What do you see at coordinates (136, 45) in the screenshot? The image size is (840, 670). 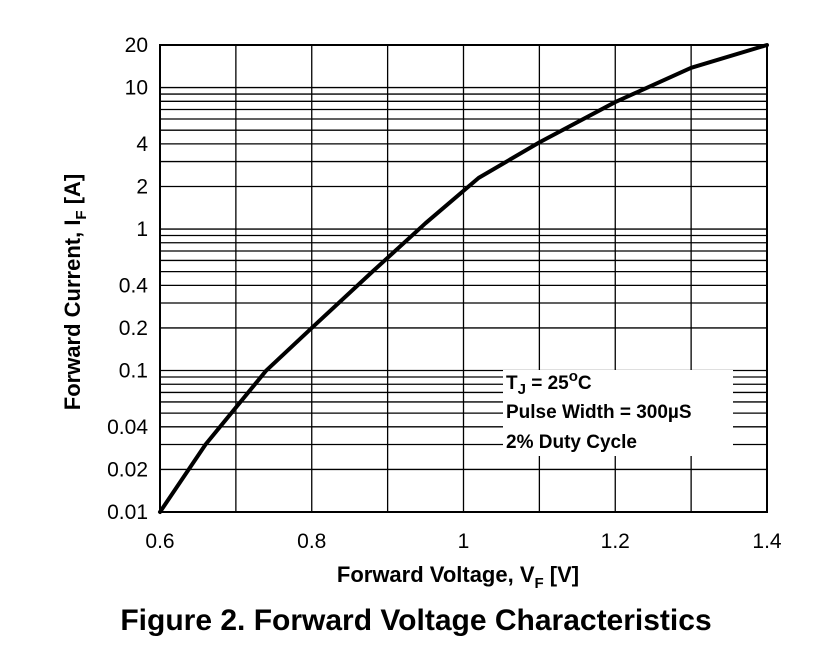 I see `y-tick-label: 20` at bounding box center [136, 45].